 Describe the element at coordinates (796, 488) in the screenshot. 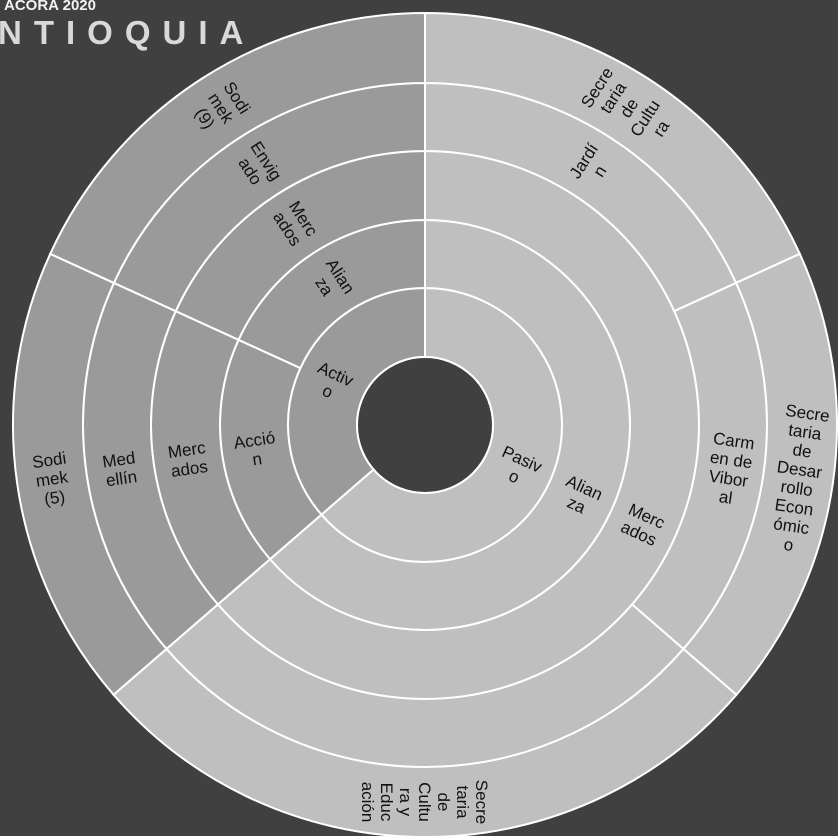

I see `label-line: rollo` at that location.